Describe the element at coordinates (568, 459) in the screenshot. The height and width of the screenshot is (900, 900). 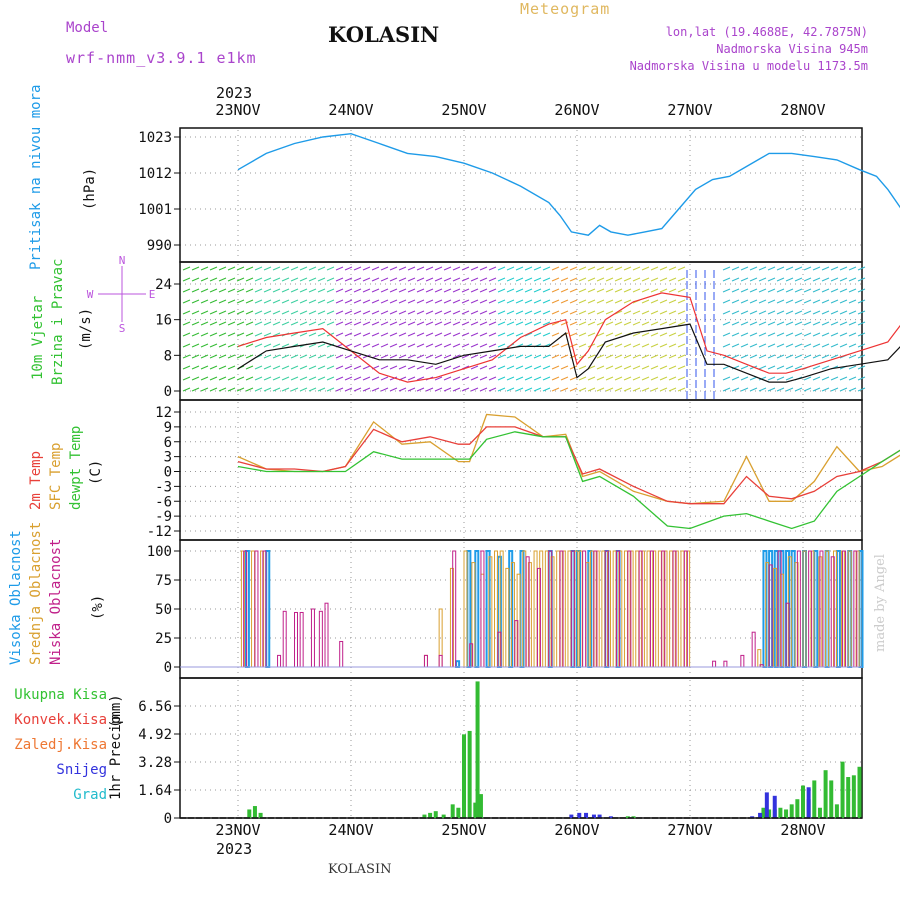
I see `sfc-temp-line` at that location.